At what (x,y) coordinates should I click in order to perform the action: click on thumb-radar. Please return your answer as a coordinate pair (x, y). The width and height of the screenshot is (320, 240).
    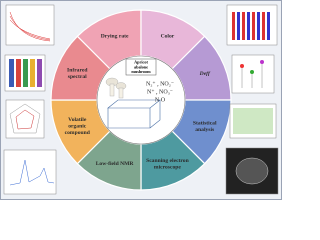
    Looking at the image, I should click on (25, 119).